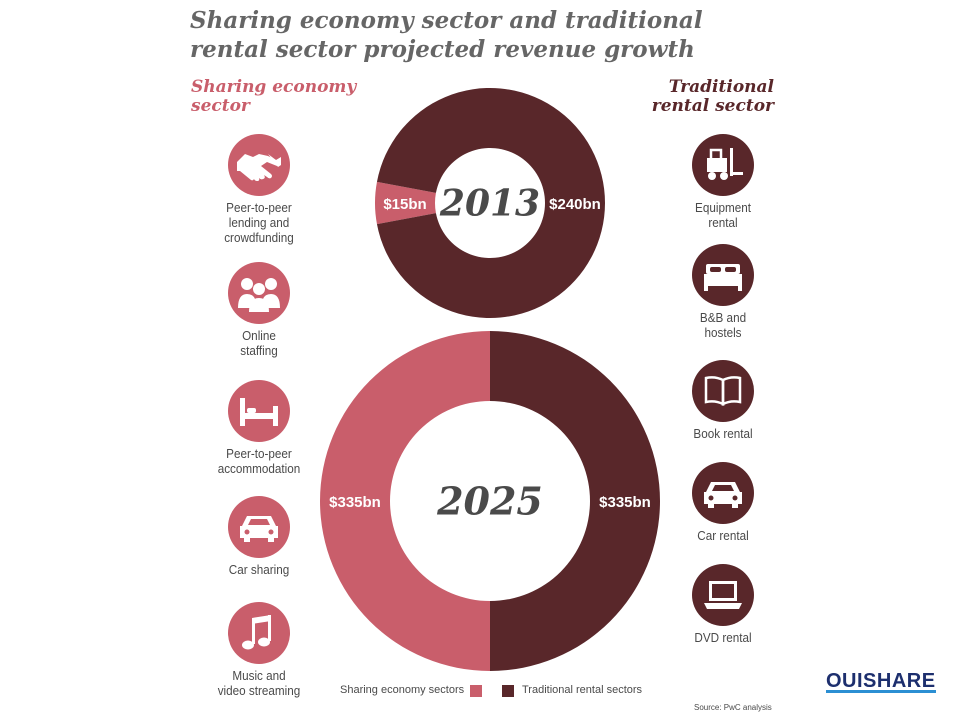  I want to click on sharing-item-label: Online staffing, so click(259, 343).